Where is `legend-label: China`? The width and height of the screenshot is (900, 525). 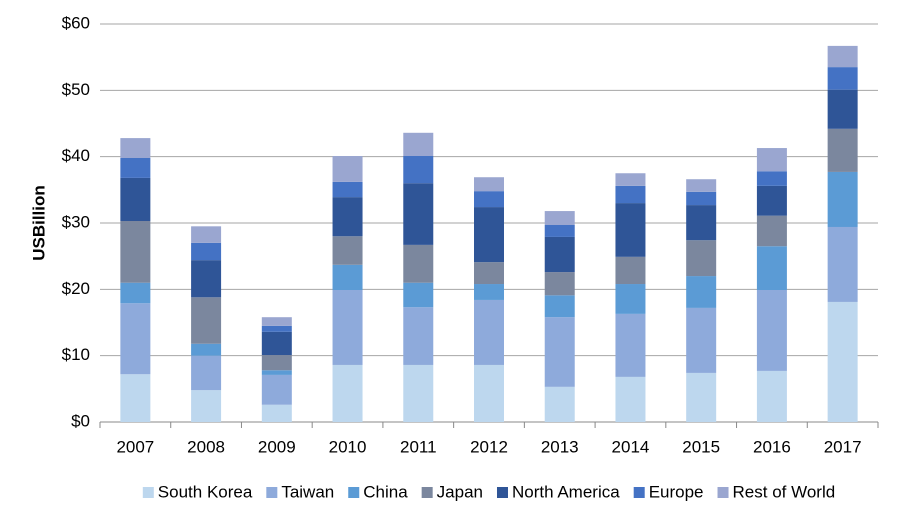 legend-label: China is located at coordinates (385, 491).